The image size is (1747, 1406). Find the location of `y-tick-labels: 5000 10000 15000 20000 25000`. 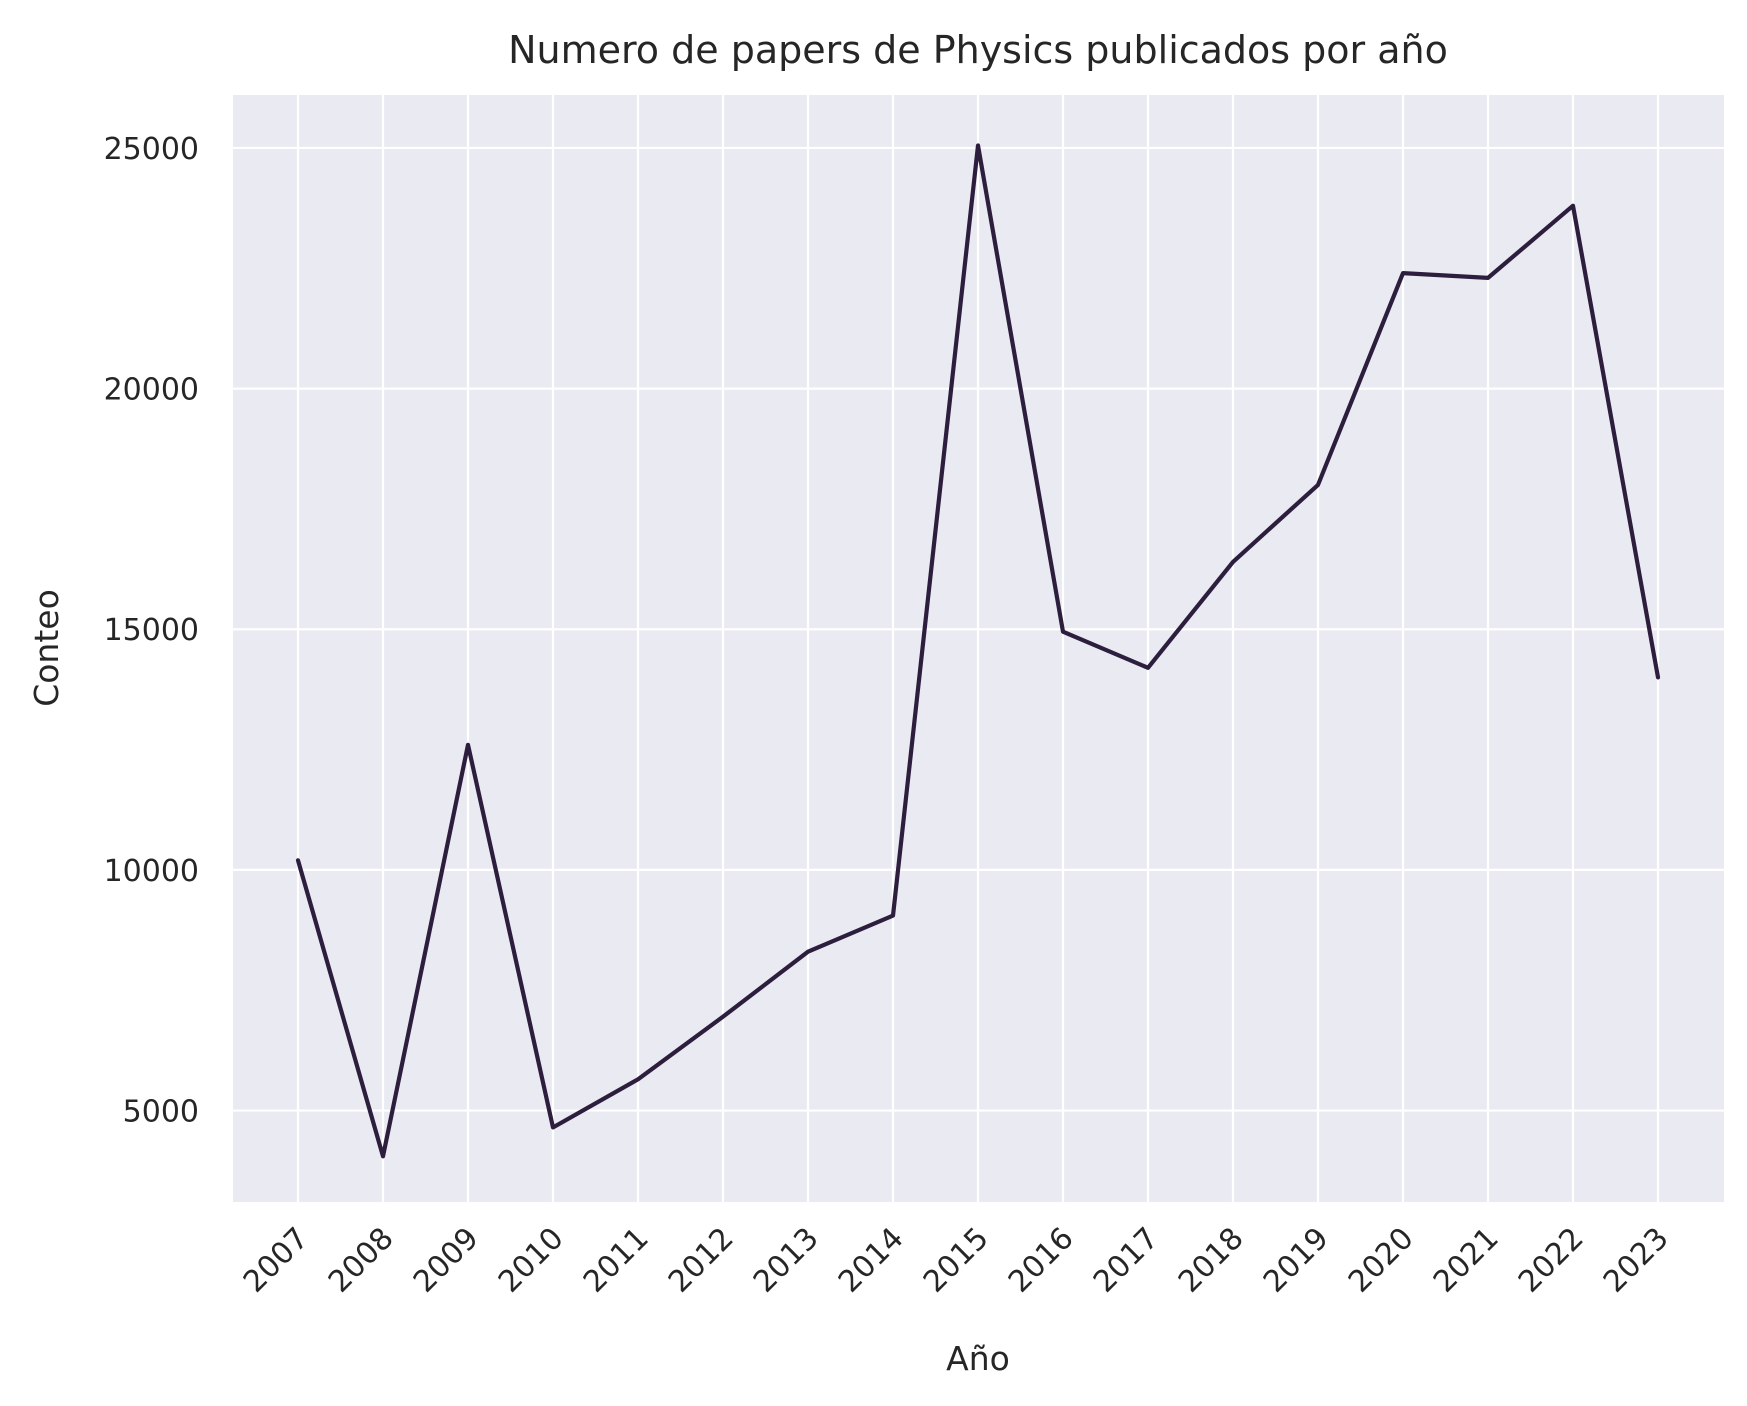

y-tick-labels: 5000 10000 15000 20000 25000 is located at coordinates (151, 631).